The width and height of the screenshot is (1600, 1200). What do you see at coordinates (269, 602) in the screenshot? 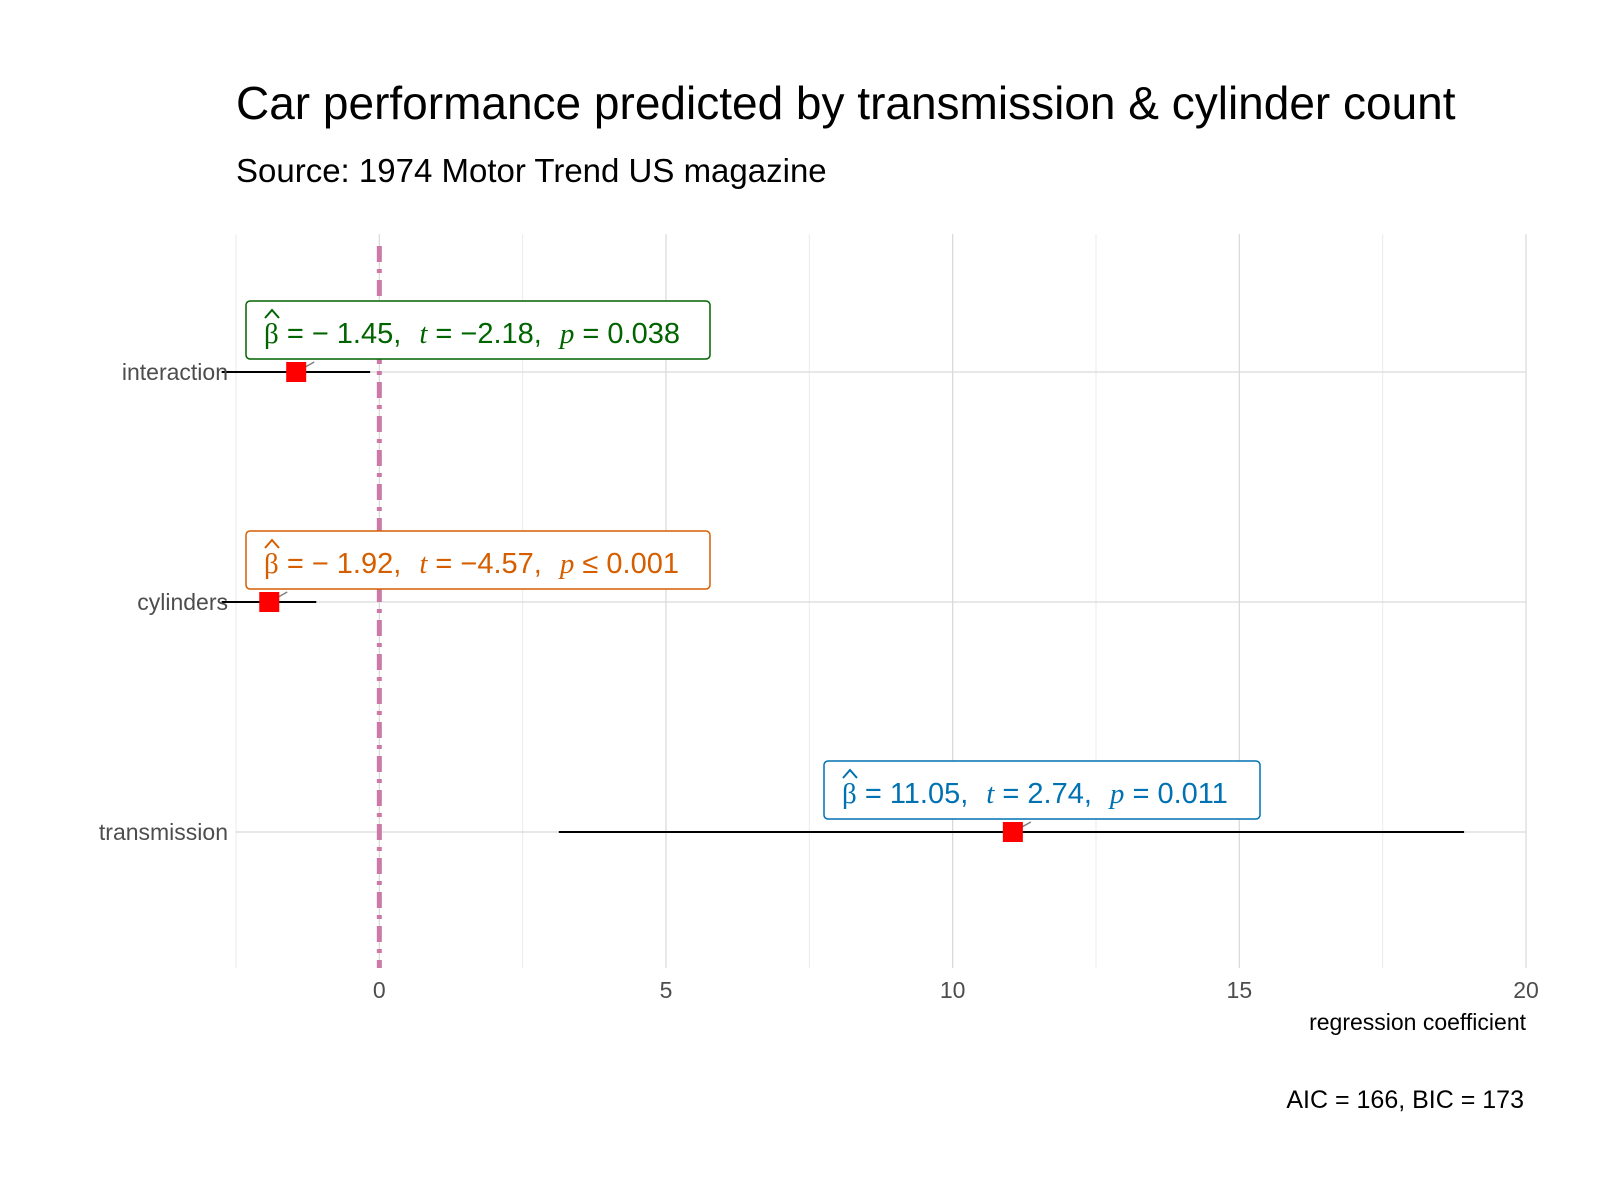
I see `point-estimate-cylinders` at bounding box center [269, 602].